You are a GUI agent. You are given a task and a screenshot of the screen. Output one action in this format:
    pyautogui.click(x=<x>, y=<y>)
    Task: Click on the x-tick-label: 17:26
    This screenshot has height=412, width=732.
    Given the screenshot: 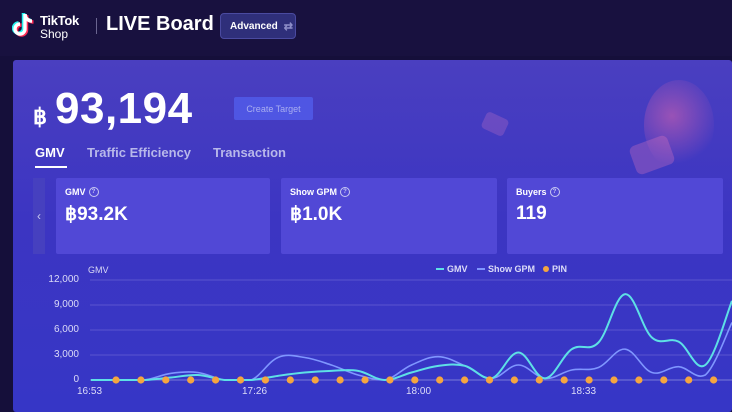 What is the action you would take?
    pyautogui.click(x=255, y=391)
    